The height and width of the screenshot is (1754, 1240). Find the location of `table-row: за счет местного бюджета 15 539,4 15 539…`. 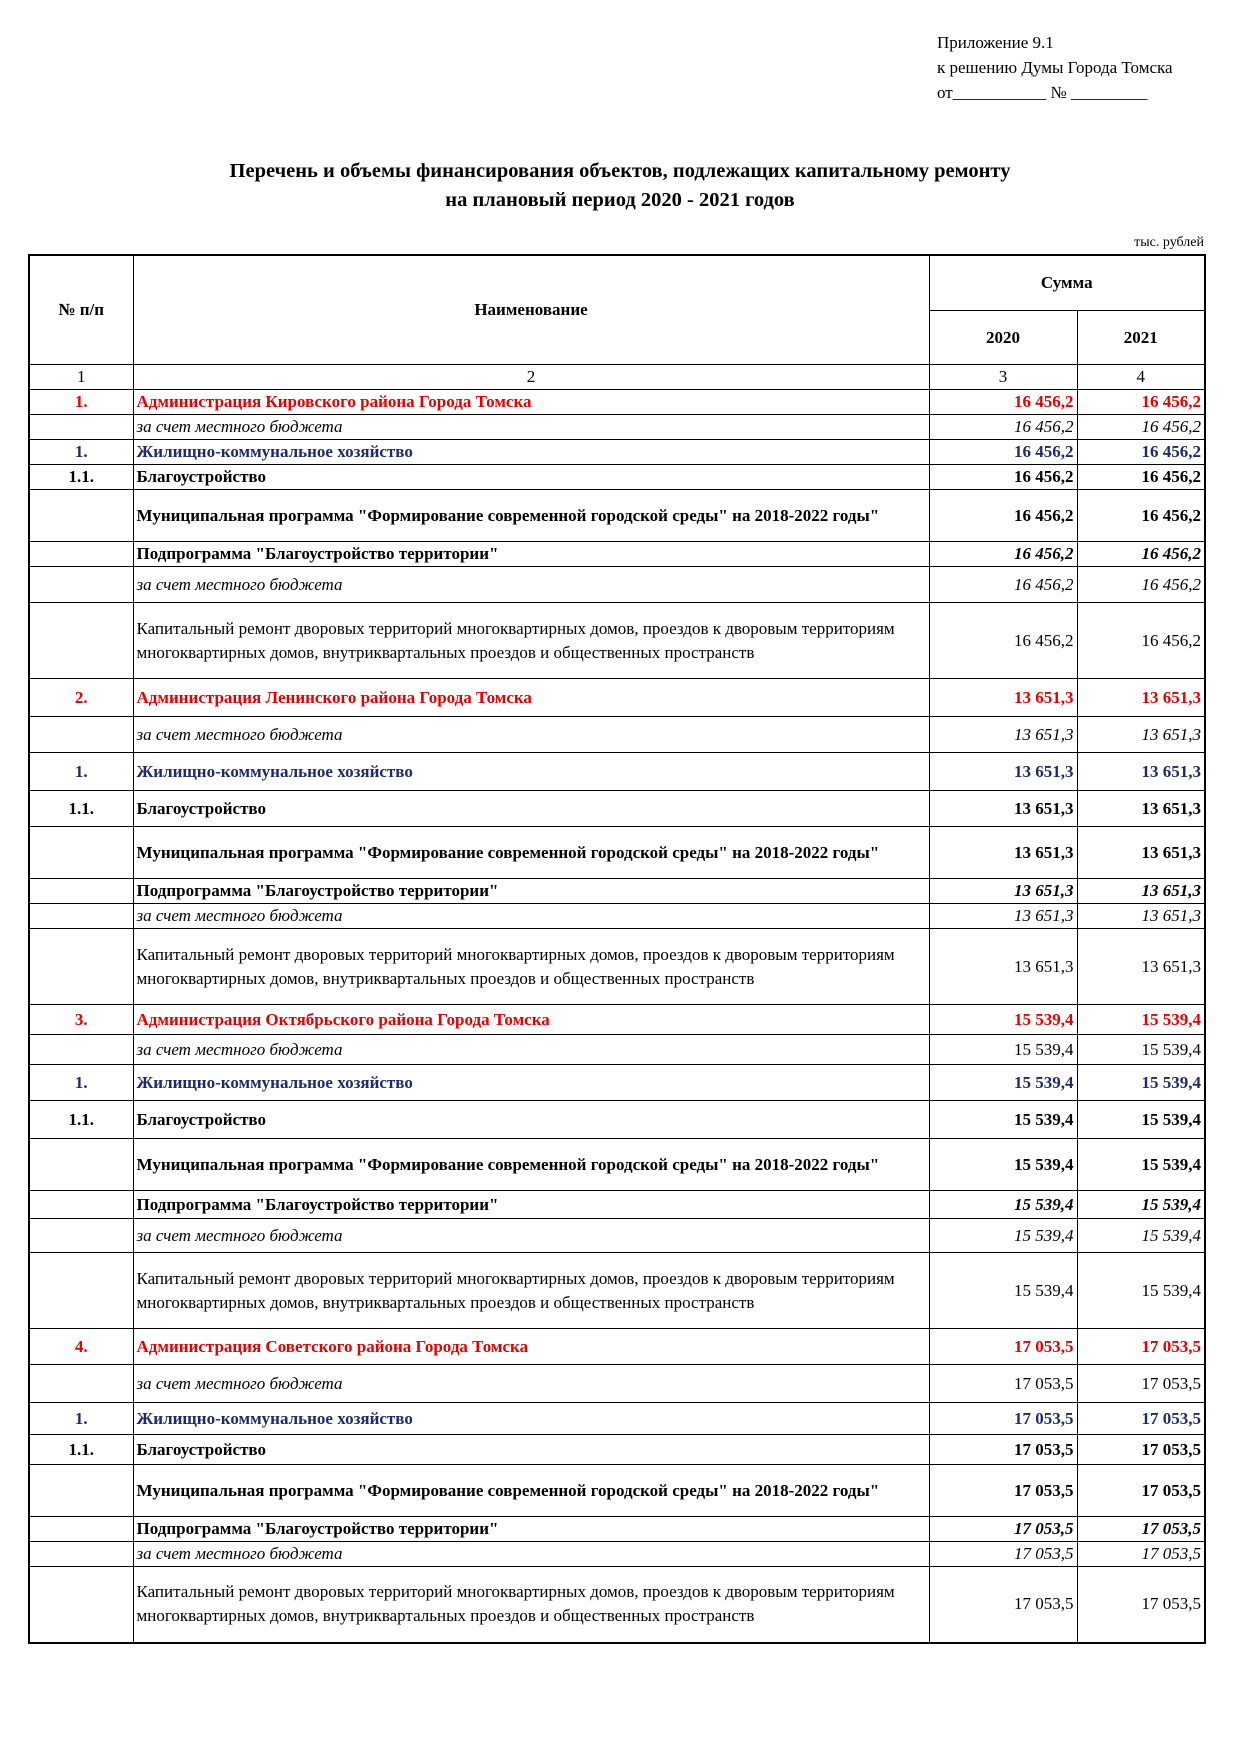

table-row: за счет местного бюджета 15 539,4 15 539… is located at coordinates (617, 1049).